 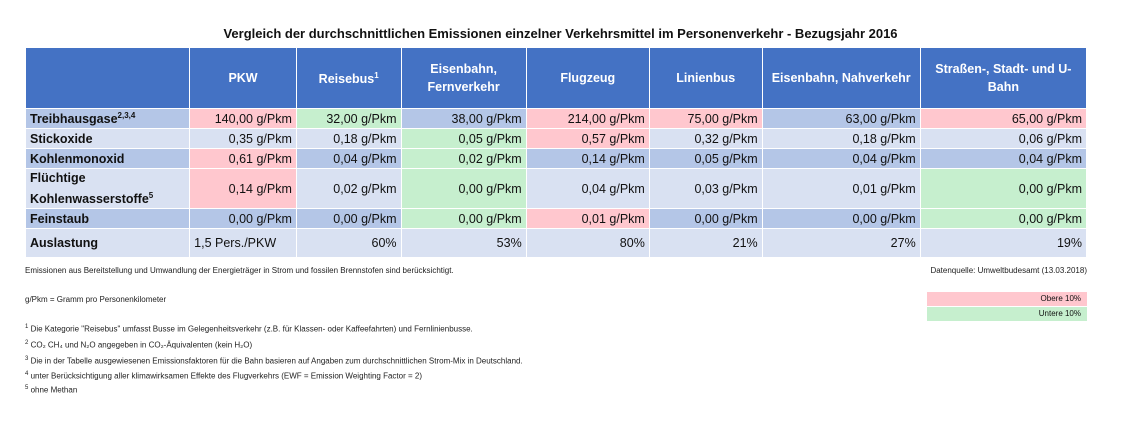 I want to click on row-label: Kohlenmonoxid, so click(x=107, y=158).